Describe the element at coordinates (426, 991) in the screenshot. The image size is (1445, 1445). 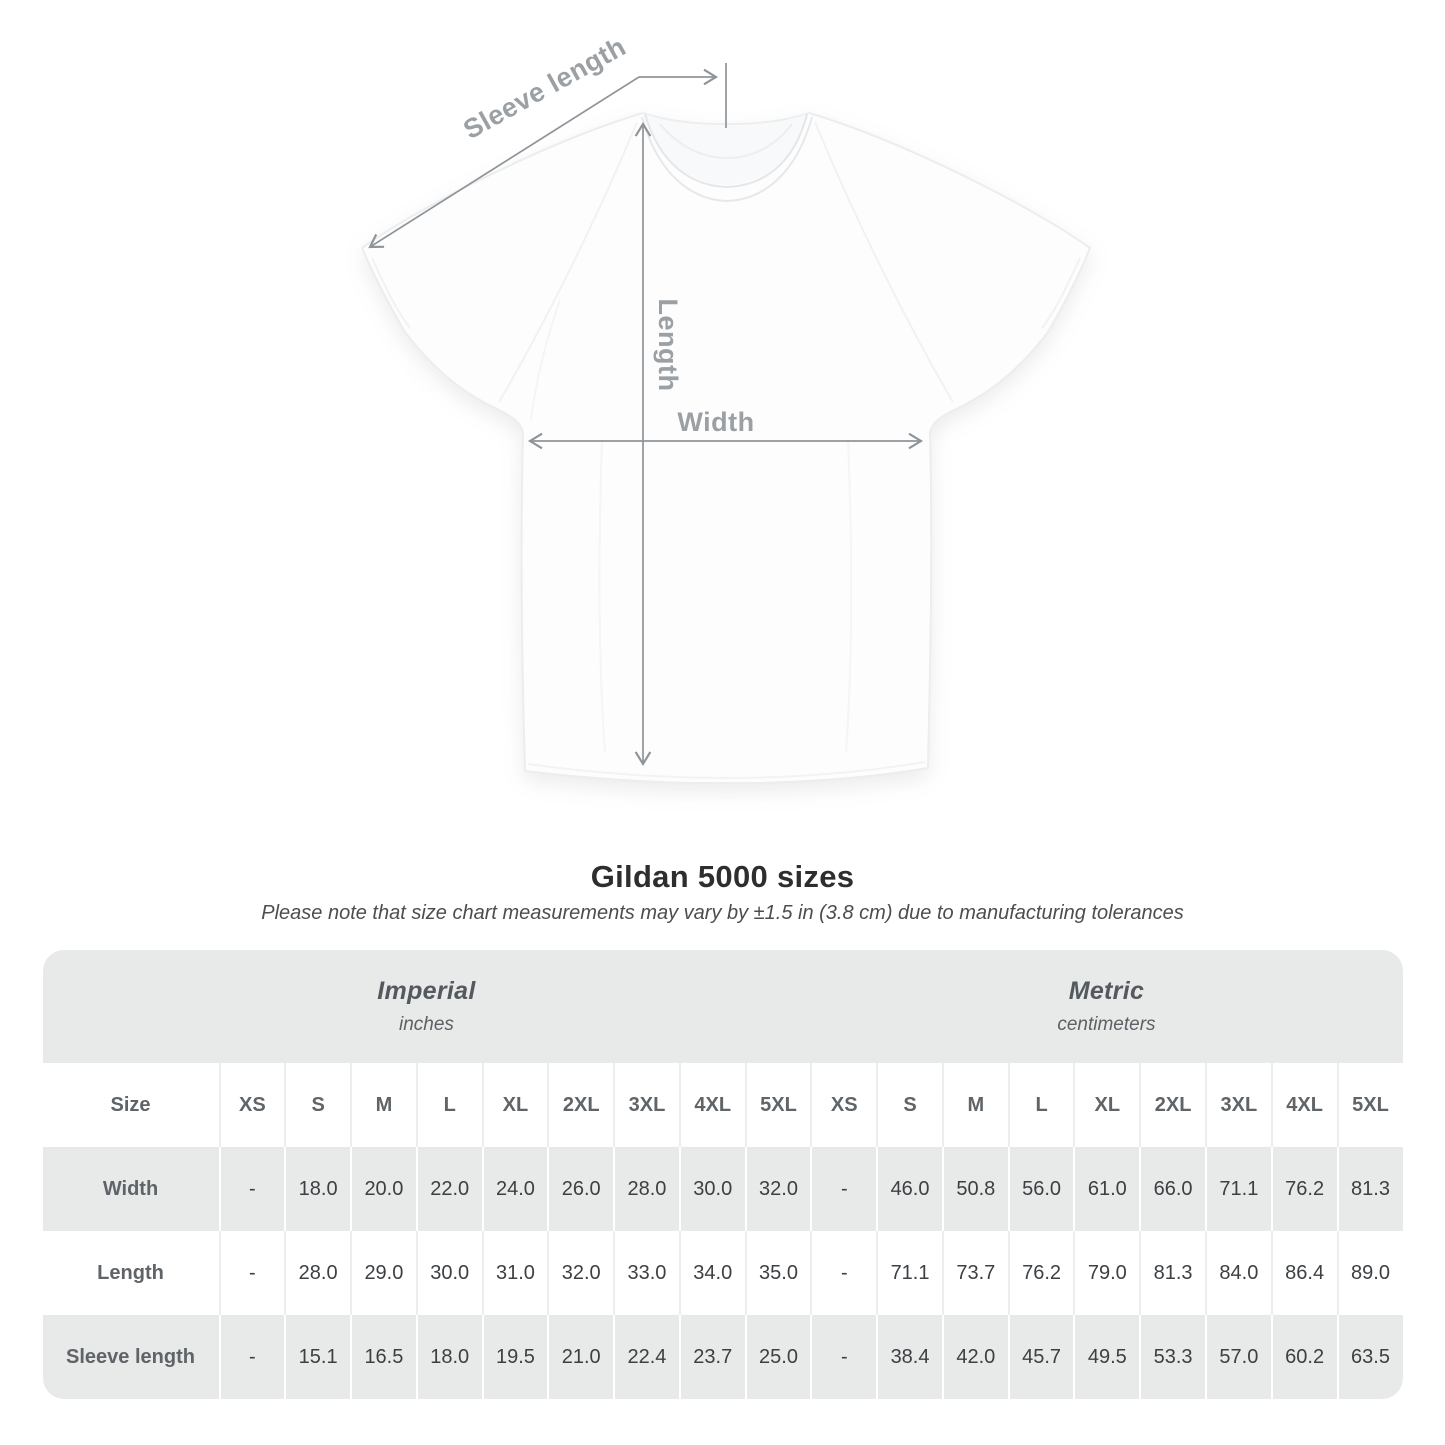
I see `imperial-band-title: Imperial` at that location.